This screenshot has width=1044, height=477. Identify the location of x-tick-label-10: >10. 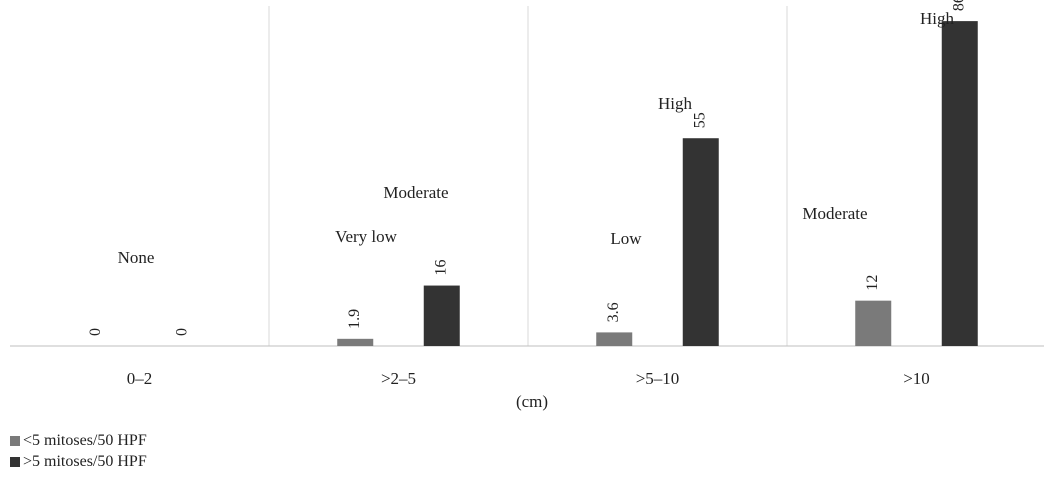
(916, 378).